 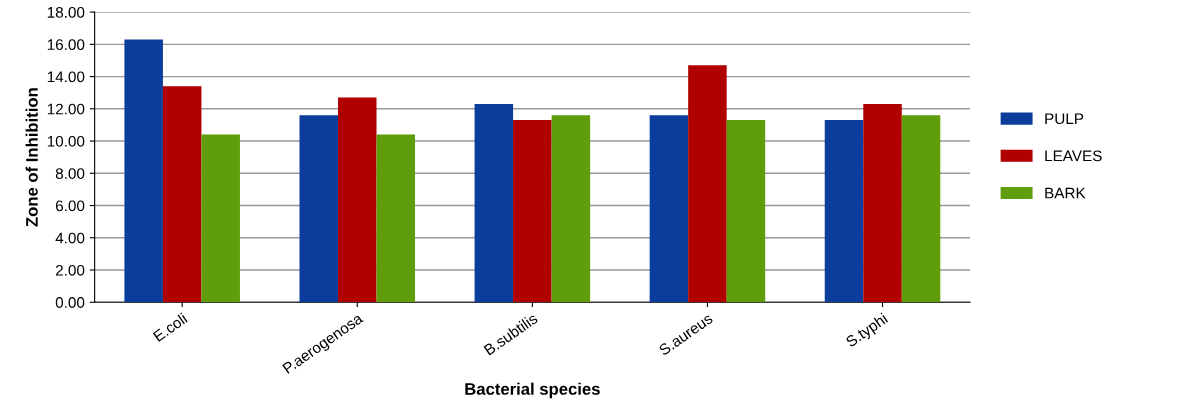 I want to click on y-tick-label: 0.00, so click(x=70, y=302).